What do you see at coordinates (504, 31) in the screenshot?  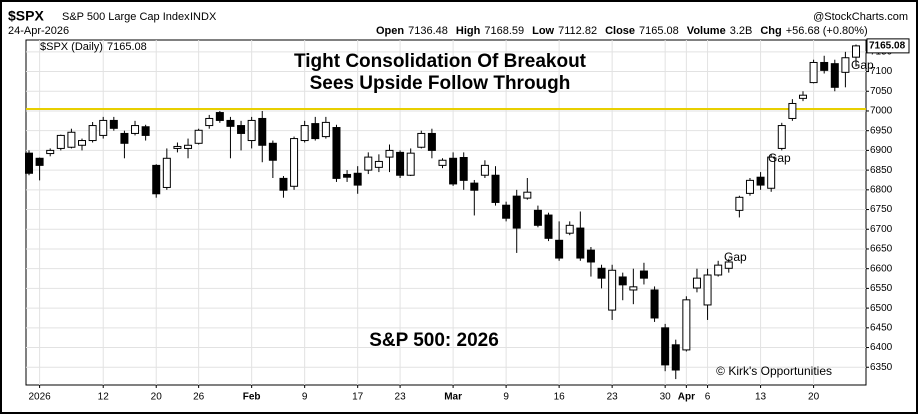 I see `stat-value: 7168.59` at bounding box center [504, 31].